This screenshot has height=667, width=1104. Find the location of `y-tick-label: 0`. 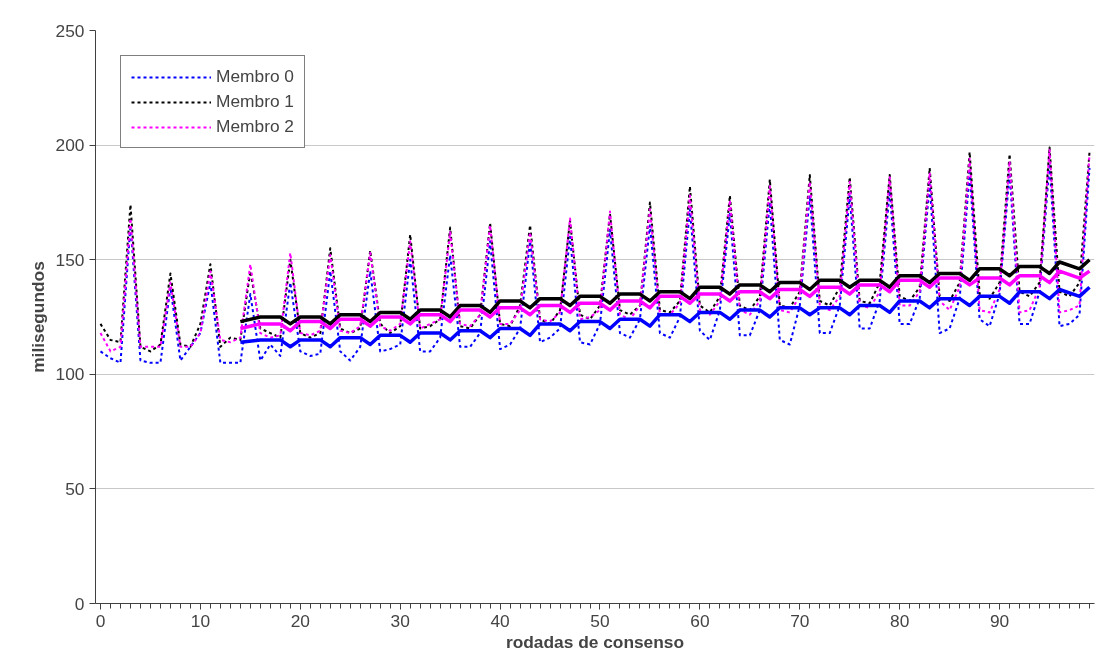

y-tick-label: 0 is located at coordinates (79, 603).